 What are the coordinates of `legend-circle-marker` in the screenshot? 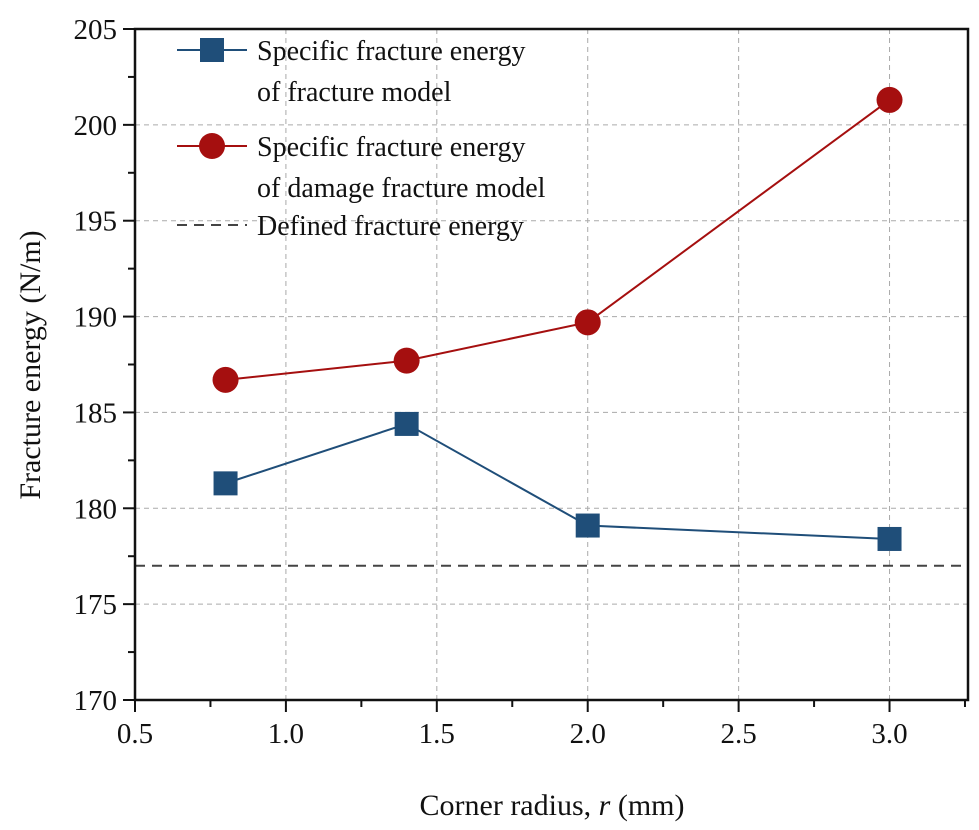 It's located at (212, 146).